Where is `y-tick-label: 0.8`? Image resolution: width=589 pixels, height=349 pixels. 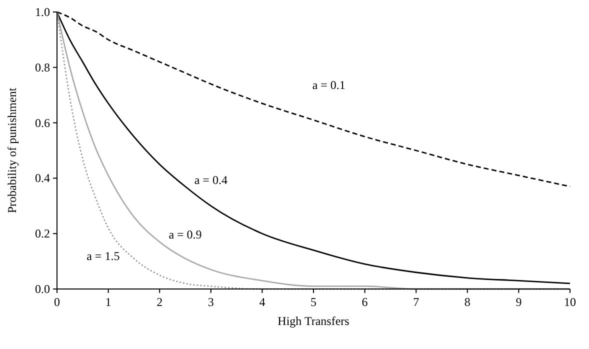
y-tick-label: 0.8 is located at coordinates (42, 67).